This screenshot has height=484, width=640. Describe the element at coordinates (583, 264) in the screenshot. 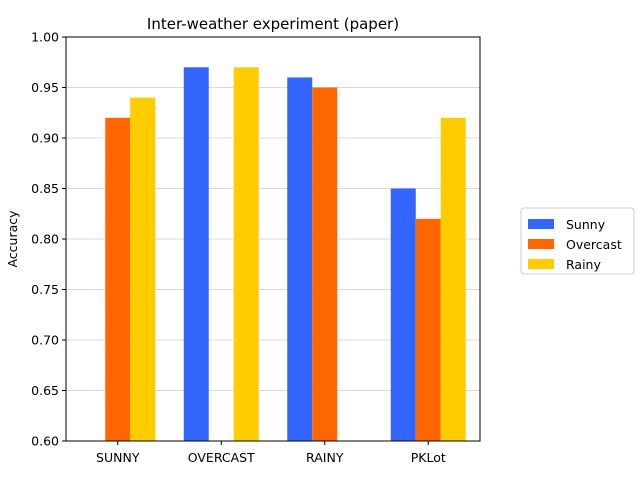

I see `legend-label-rainy: Rainy` at that location.